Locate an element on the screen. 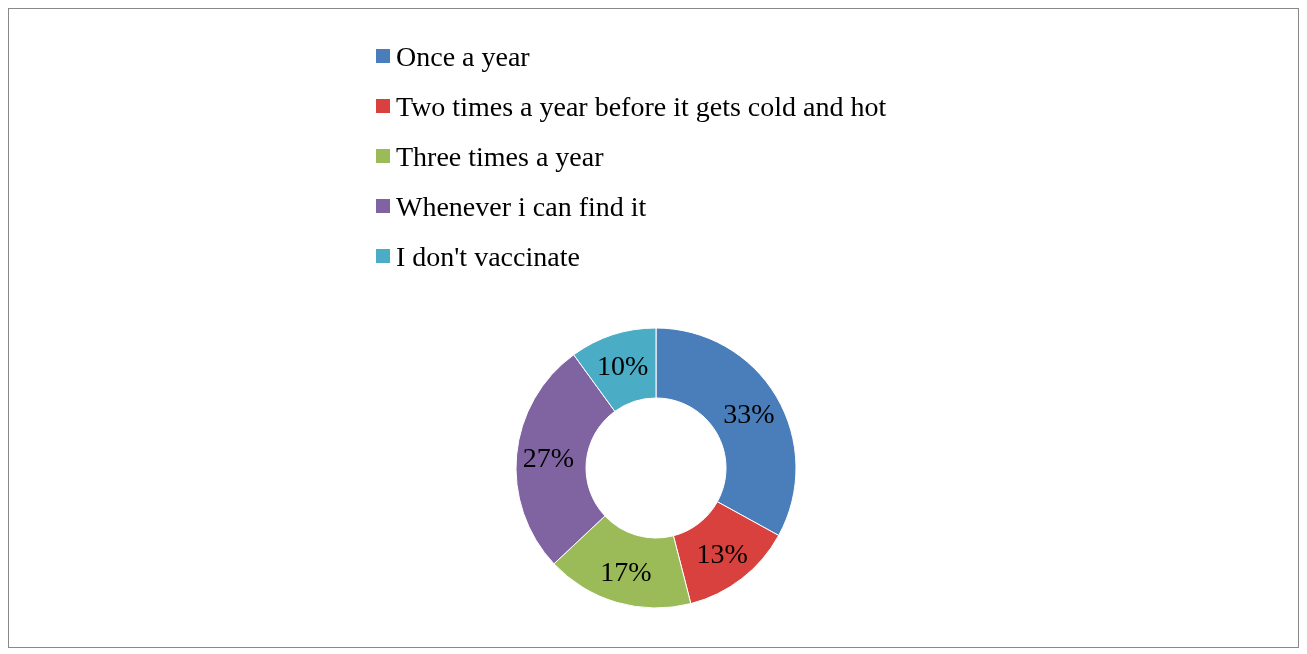 The image size is (1307, 654). data-label: 33% is located at coordinates (749, 413).